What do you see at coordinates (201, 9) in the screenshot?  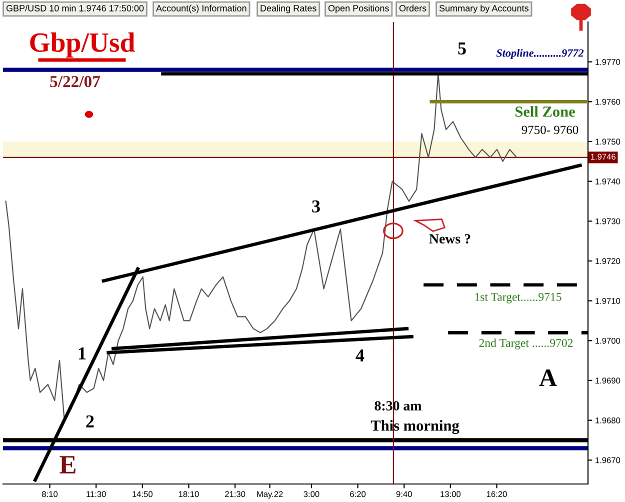 I see `text: Account(s) Information` at bounding box center [201, 9].